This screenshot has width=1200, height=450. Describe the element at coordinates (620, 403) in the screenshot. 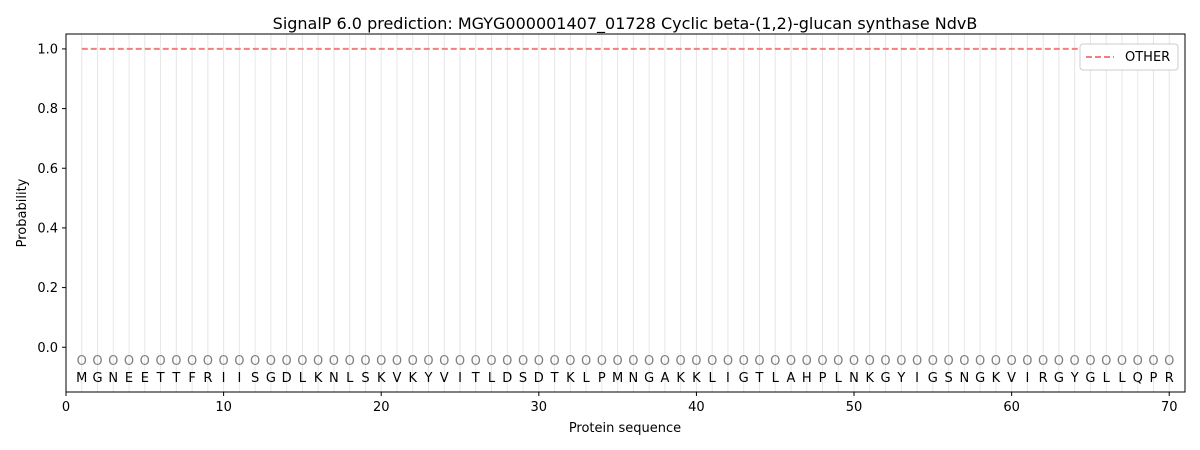

I see `x-axis-ticks: 0 10 20 30 40 50 60 70` at that location.